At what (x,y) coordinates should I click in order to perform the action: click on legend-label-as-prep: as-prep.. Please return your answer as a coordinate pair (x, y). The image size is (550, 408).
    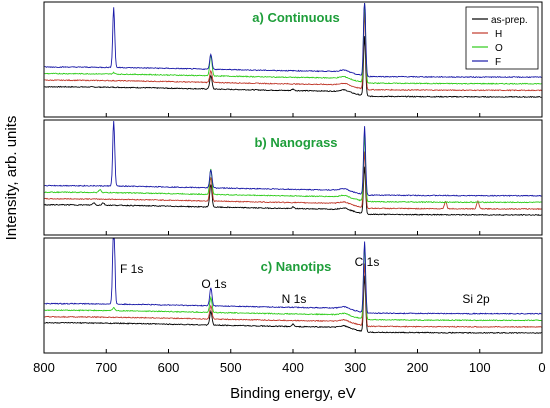
    Looking at the image, I should click on (509, 20).